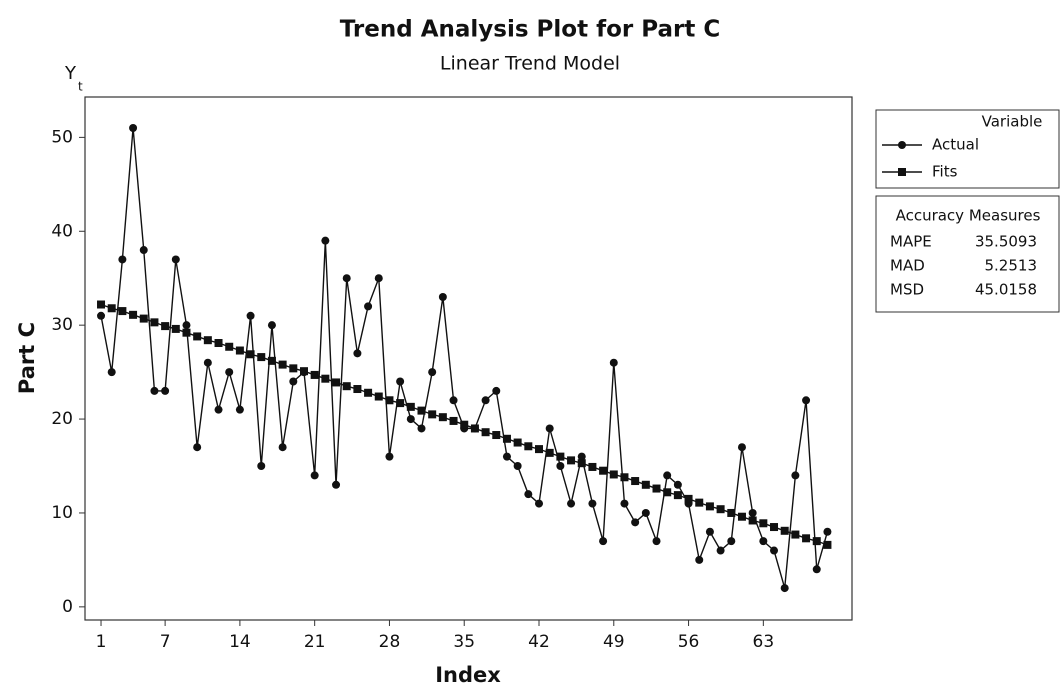 The image size is (1060, 689). What do you see at coordinates (464, 642) in the screenshot?
I see `x-tick-label: 35` at bounding box center [464, 642].